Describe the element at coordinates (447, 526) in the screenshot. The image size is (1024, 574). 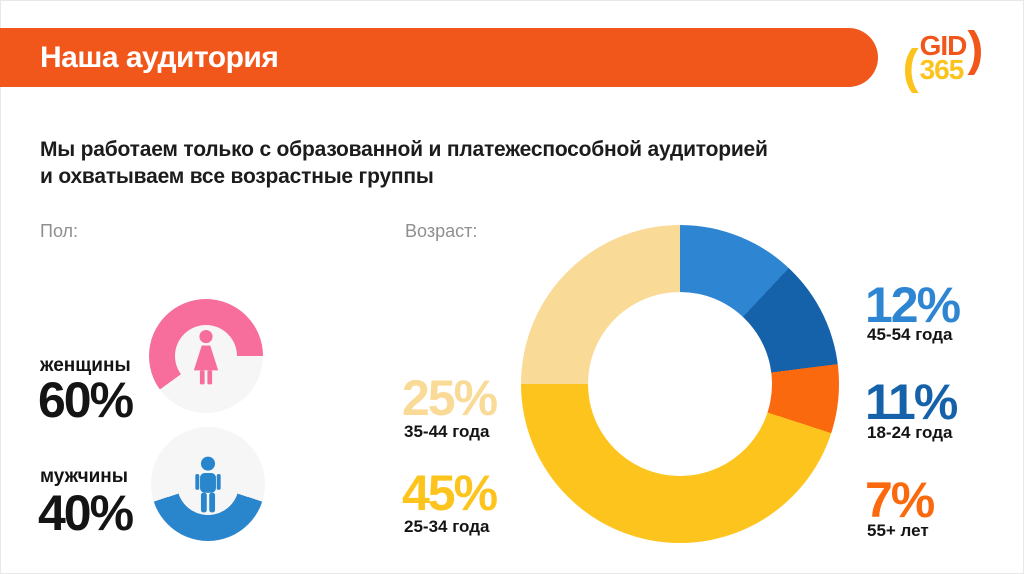
I see `age-range-25-34: 25-34 года` at that location.